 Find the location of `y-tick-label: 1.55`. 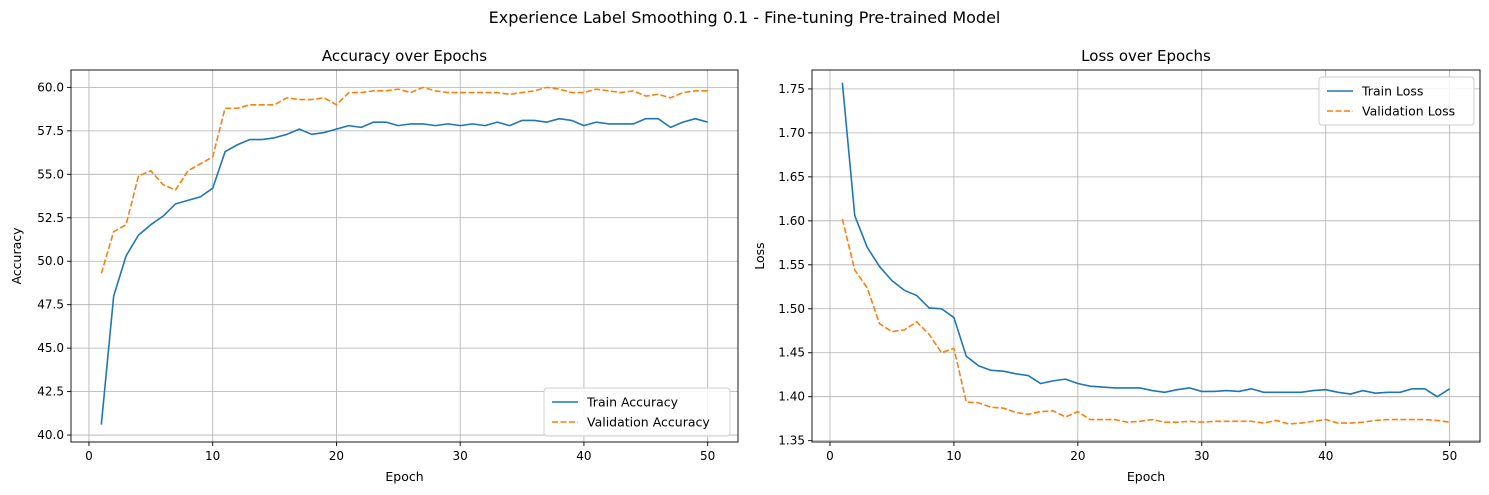

y-tick-label: 1.55 is located at coordinates (791, 265).